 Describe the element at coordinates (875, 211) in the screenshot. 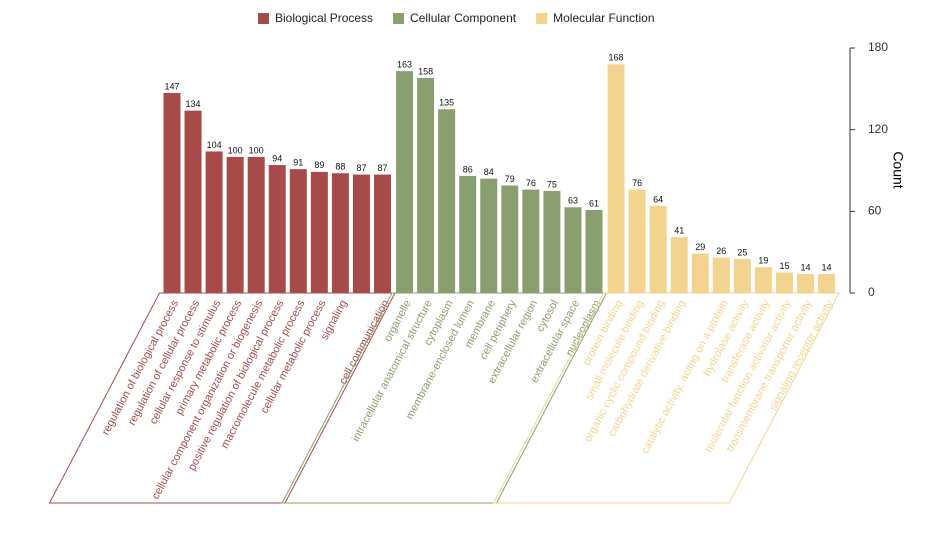

I see `y-tick-label: 60` at that location.